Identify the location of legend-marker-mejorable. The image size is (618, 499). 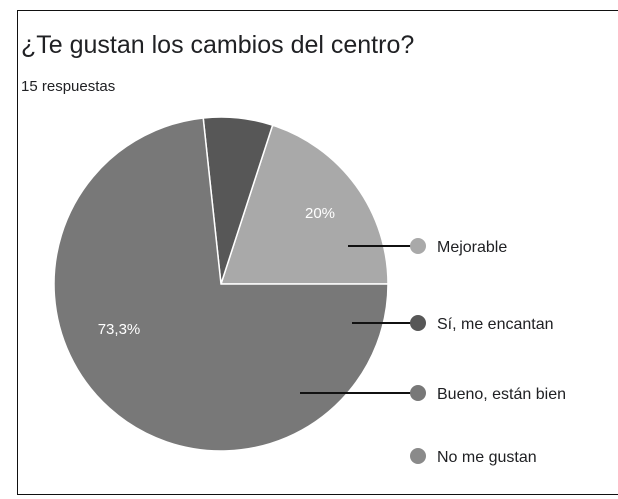
(418, 246).